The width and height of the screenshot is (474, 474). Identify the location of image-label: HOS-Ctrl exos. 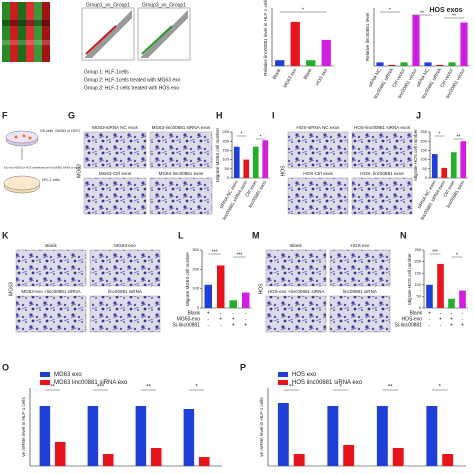
(318, 173).